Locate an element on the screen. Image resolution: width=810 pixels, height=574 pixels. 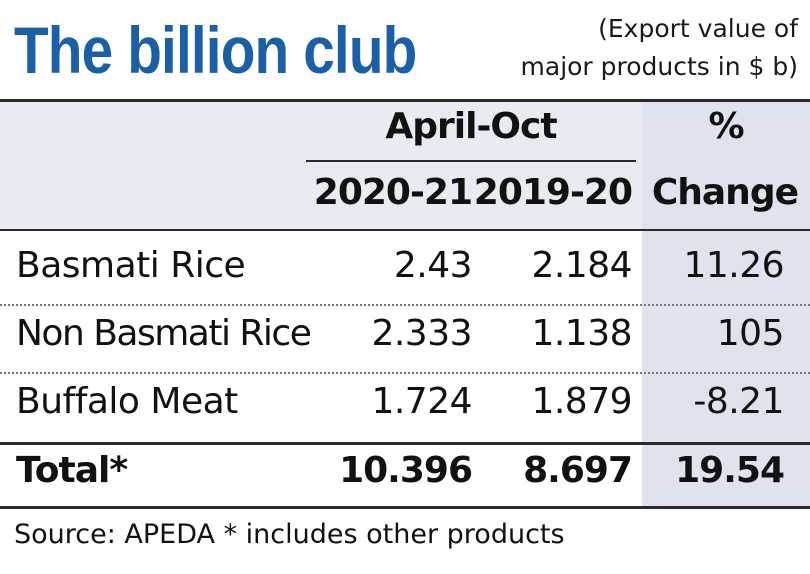
table-title: The billion club is located at coordinates (215, 50).